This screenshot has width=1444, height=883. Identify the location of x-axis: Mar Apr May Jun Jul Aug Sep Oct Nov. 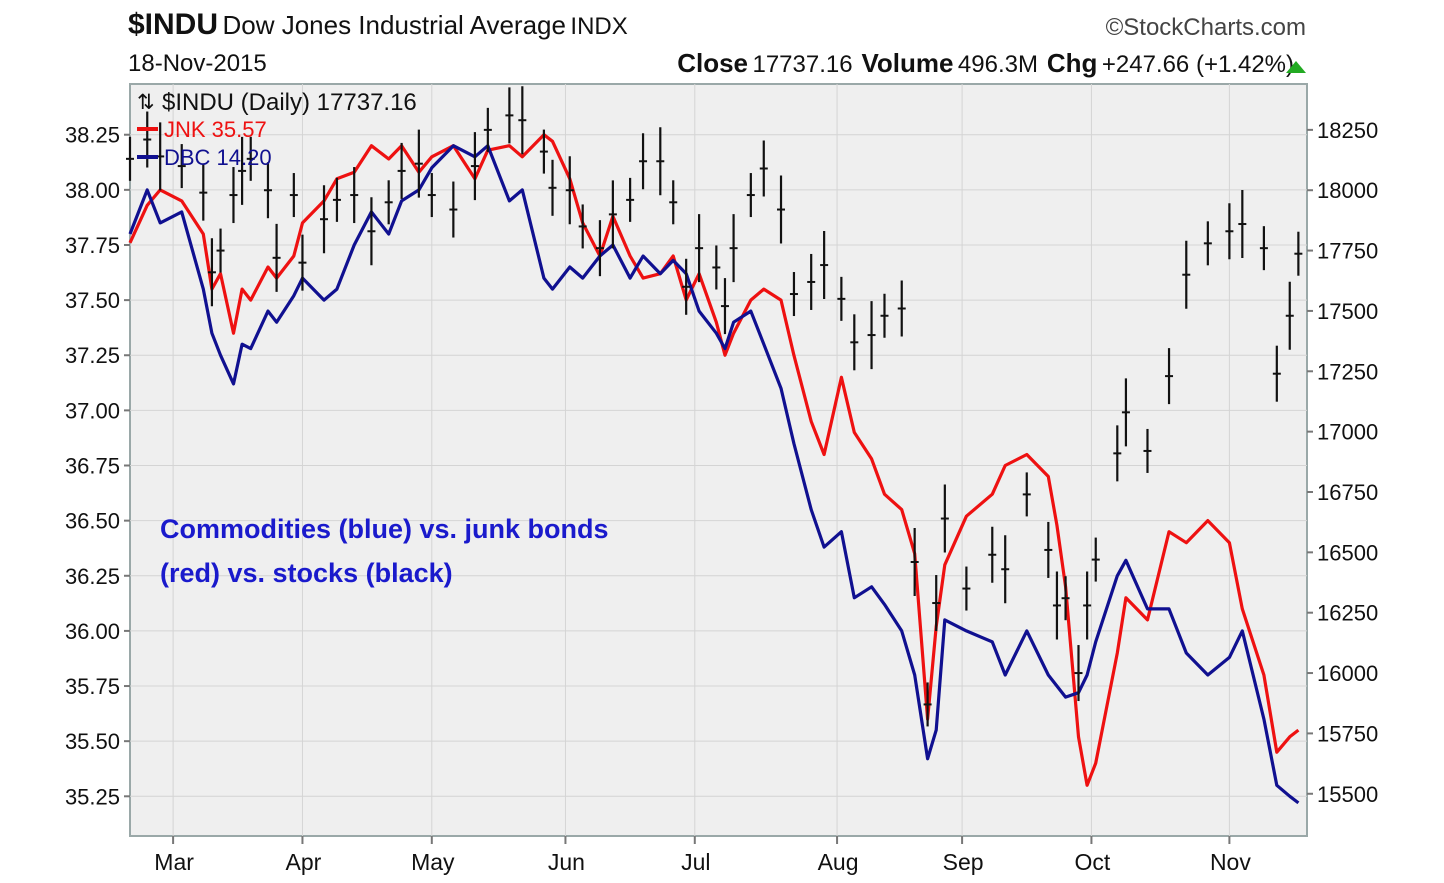
(702, 855).